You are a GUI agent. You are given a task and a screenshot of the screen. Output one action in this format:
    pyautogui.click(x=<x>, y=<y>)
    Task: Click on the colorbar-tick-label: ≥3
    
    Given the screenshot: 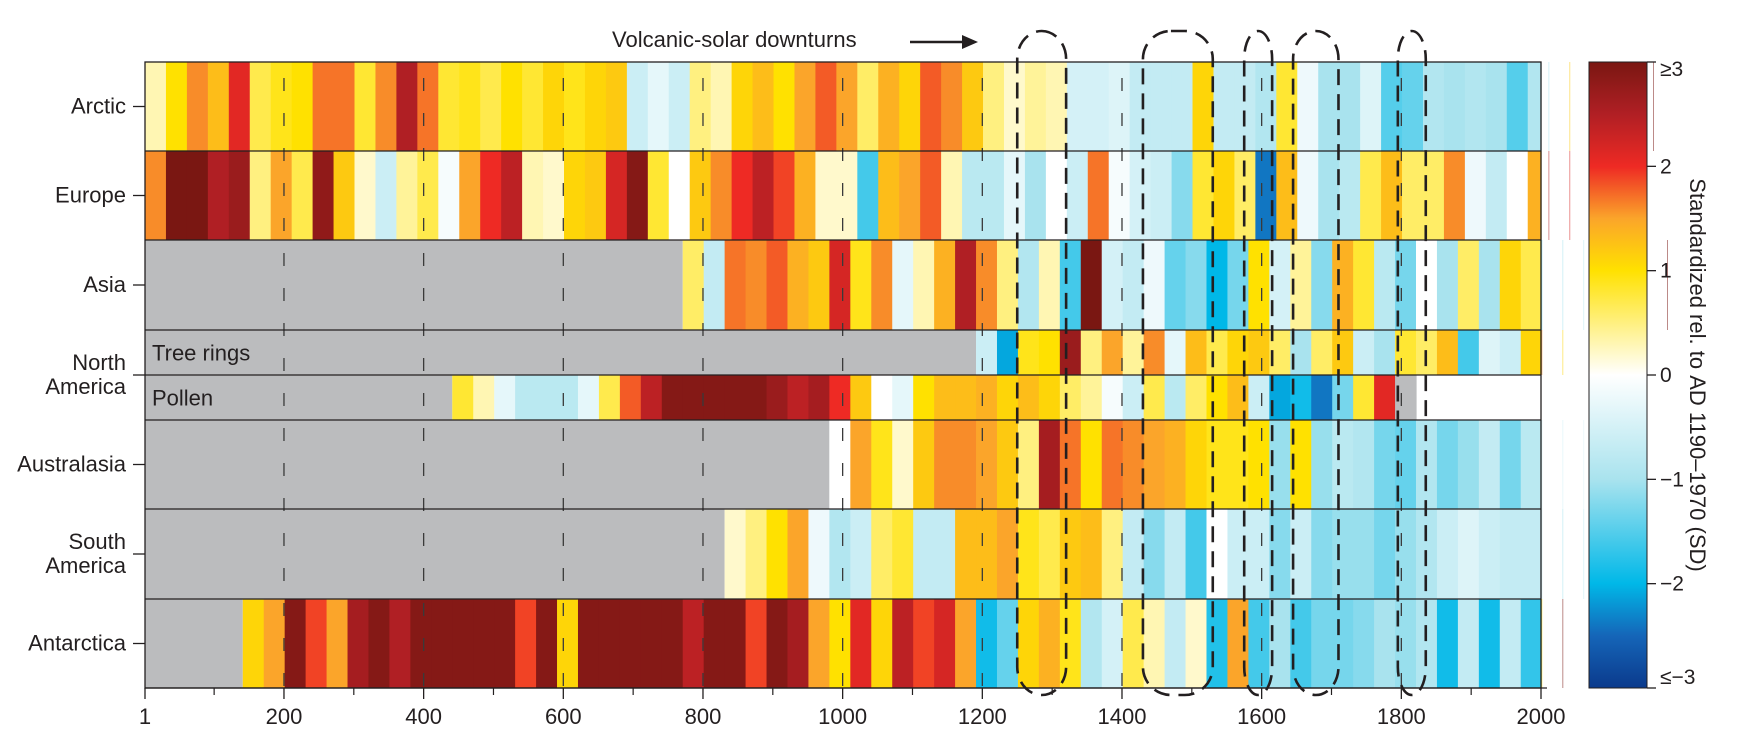 What is the action you would take?
    pyautogui.click(x=1671, y=69)
    